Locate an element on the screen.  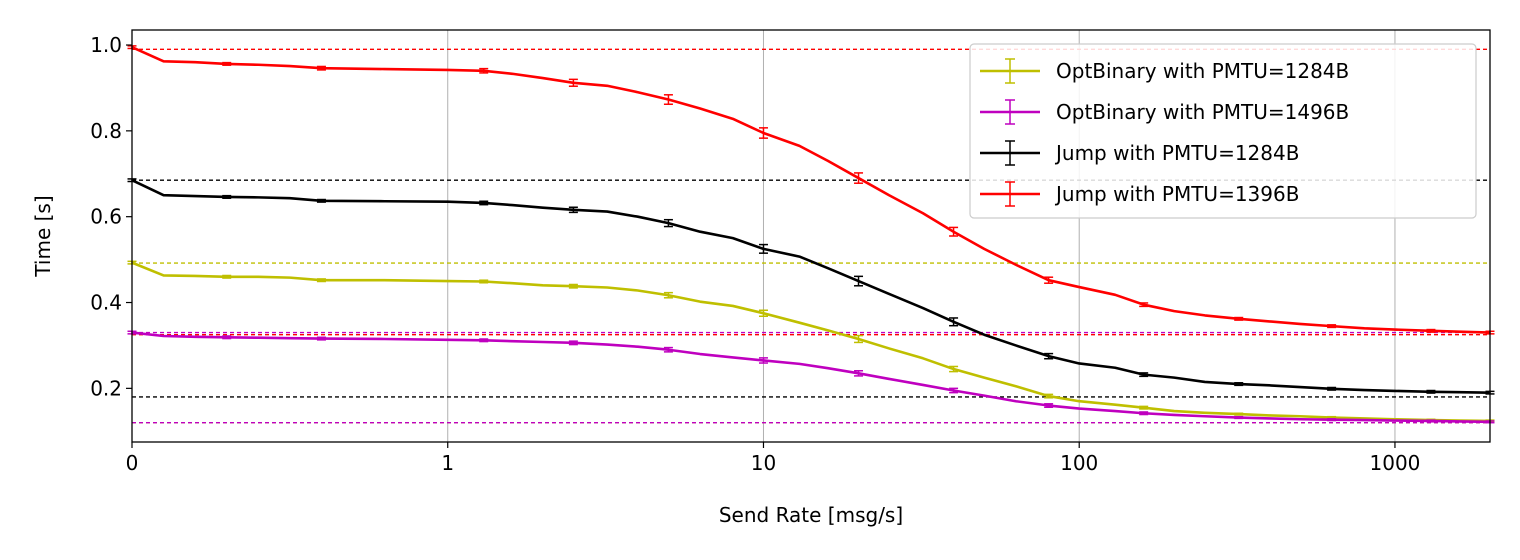
y-tick-label: 0.8 is located at coordinates (106, 131).